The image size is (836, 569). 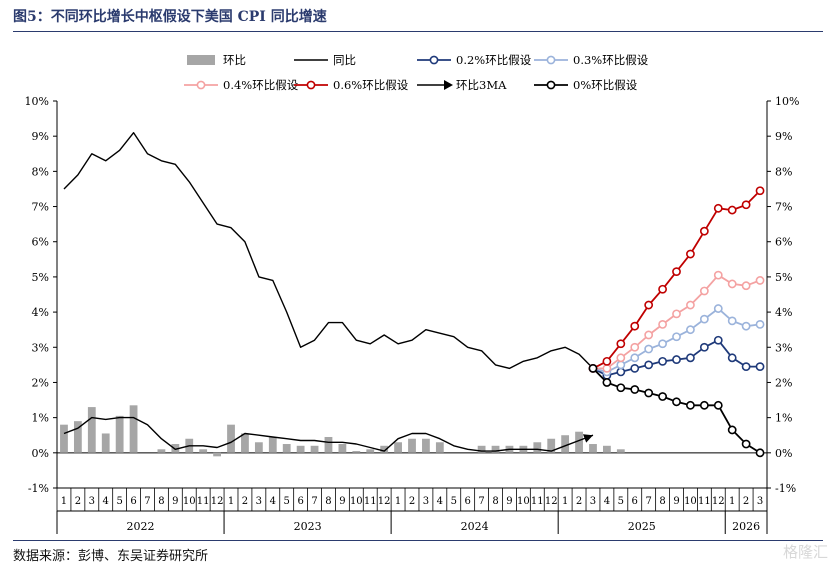 What do you see at coordinates (308, 526) in the screenshot?
I see `year-label: 2023` at bounding box center [308, 526].